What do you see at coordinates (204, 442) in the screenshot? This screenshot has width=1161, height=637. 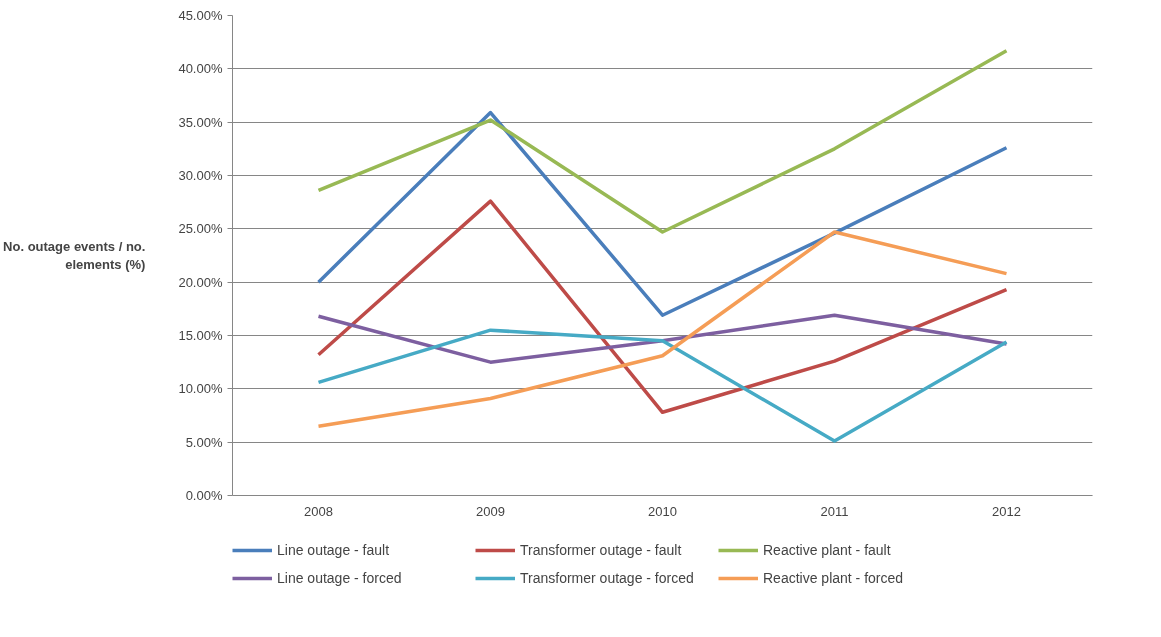 I see `y-tick-label: 5.00%` at bounding box center [204, 442].